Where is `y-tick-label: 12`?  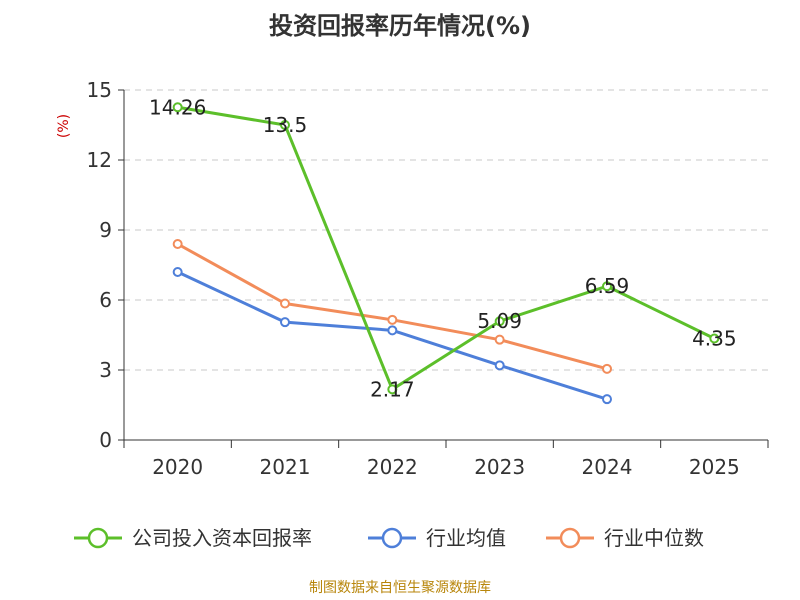 y-tick-label: 12 is located at coordinates (99, 160).